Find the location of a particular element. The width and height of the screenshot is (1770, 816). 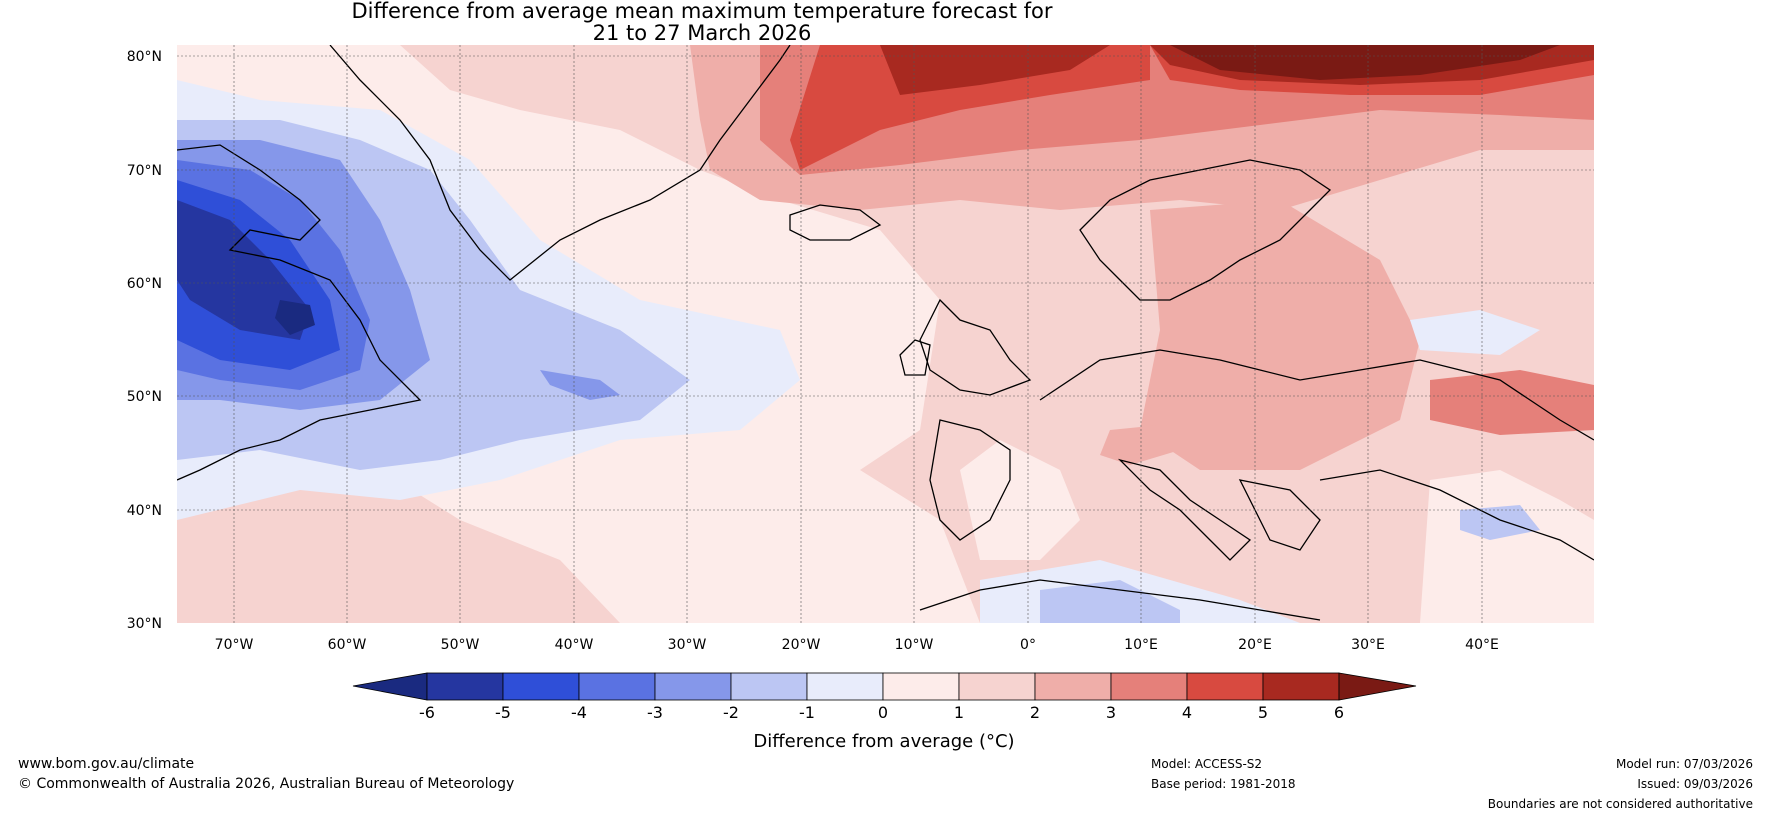

colorbar-tick: -1 is located at coordinates (807, 712).